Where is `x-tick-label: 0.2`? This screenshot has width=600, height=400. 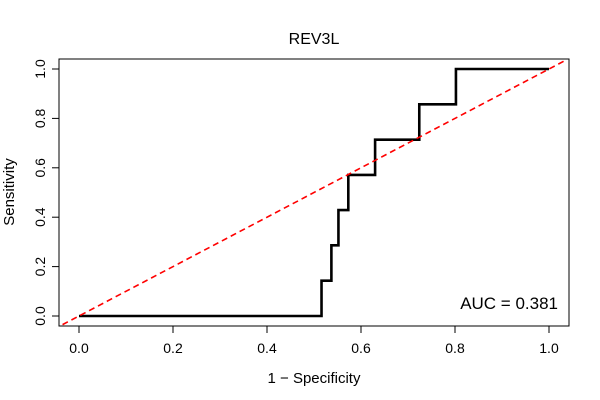 x-tick-label: 0.2 is located at coordinates (173, 348).